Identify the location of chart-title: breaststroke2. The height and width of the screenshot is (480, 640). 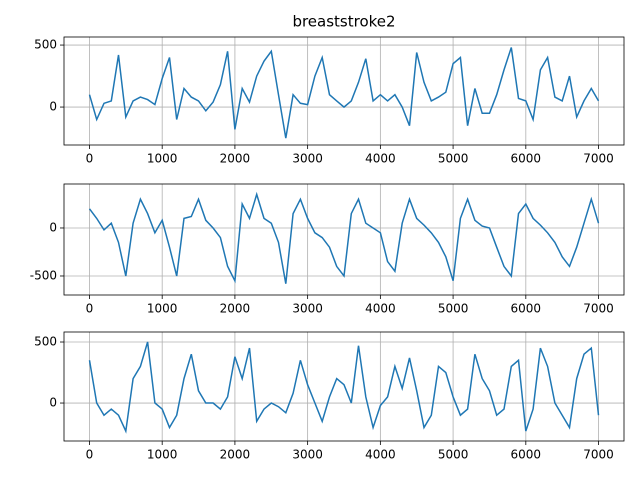
(343, 22).